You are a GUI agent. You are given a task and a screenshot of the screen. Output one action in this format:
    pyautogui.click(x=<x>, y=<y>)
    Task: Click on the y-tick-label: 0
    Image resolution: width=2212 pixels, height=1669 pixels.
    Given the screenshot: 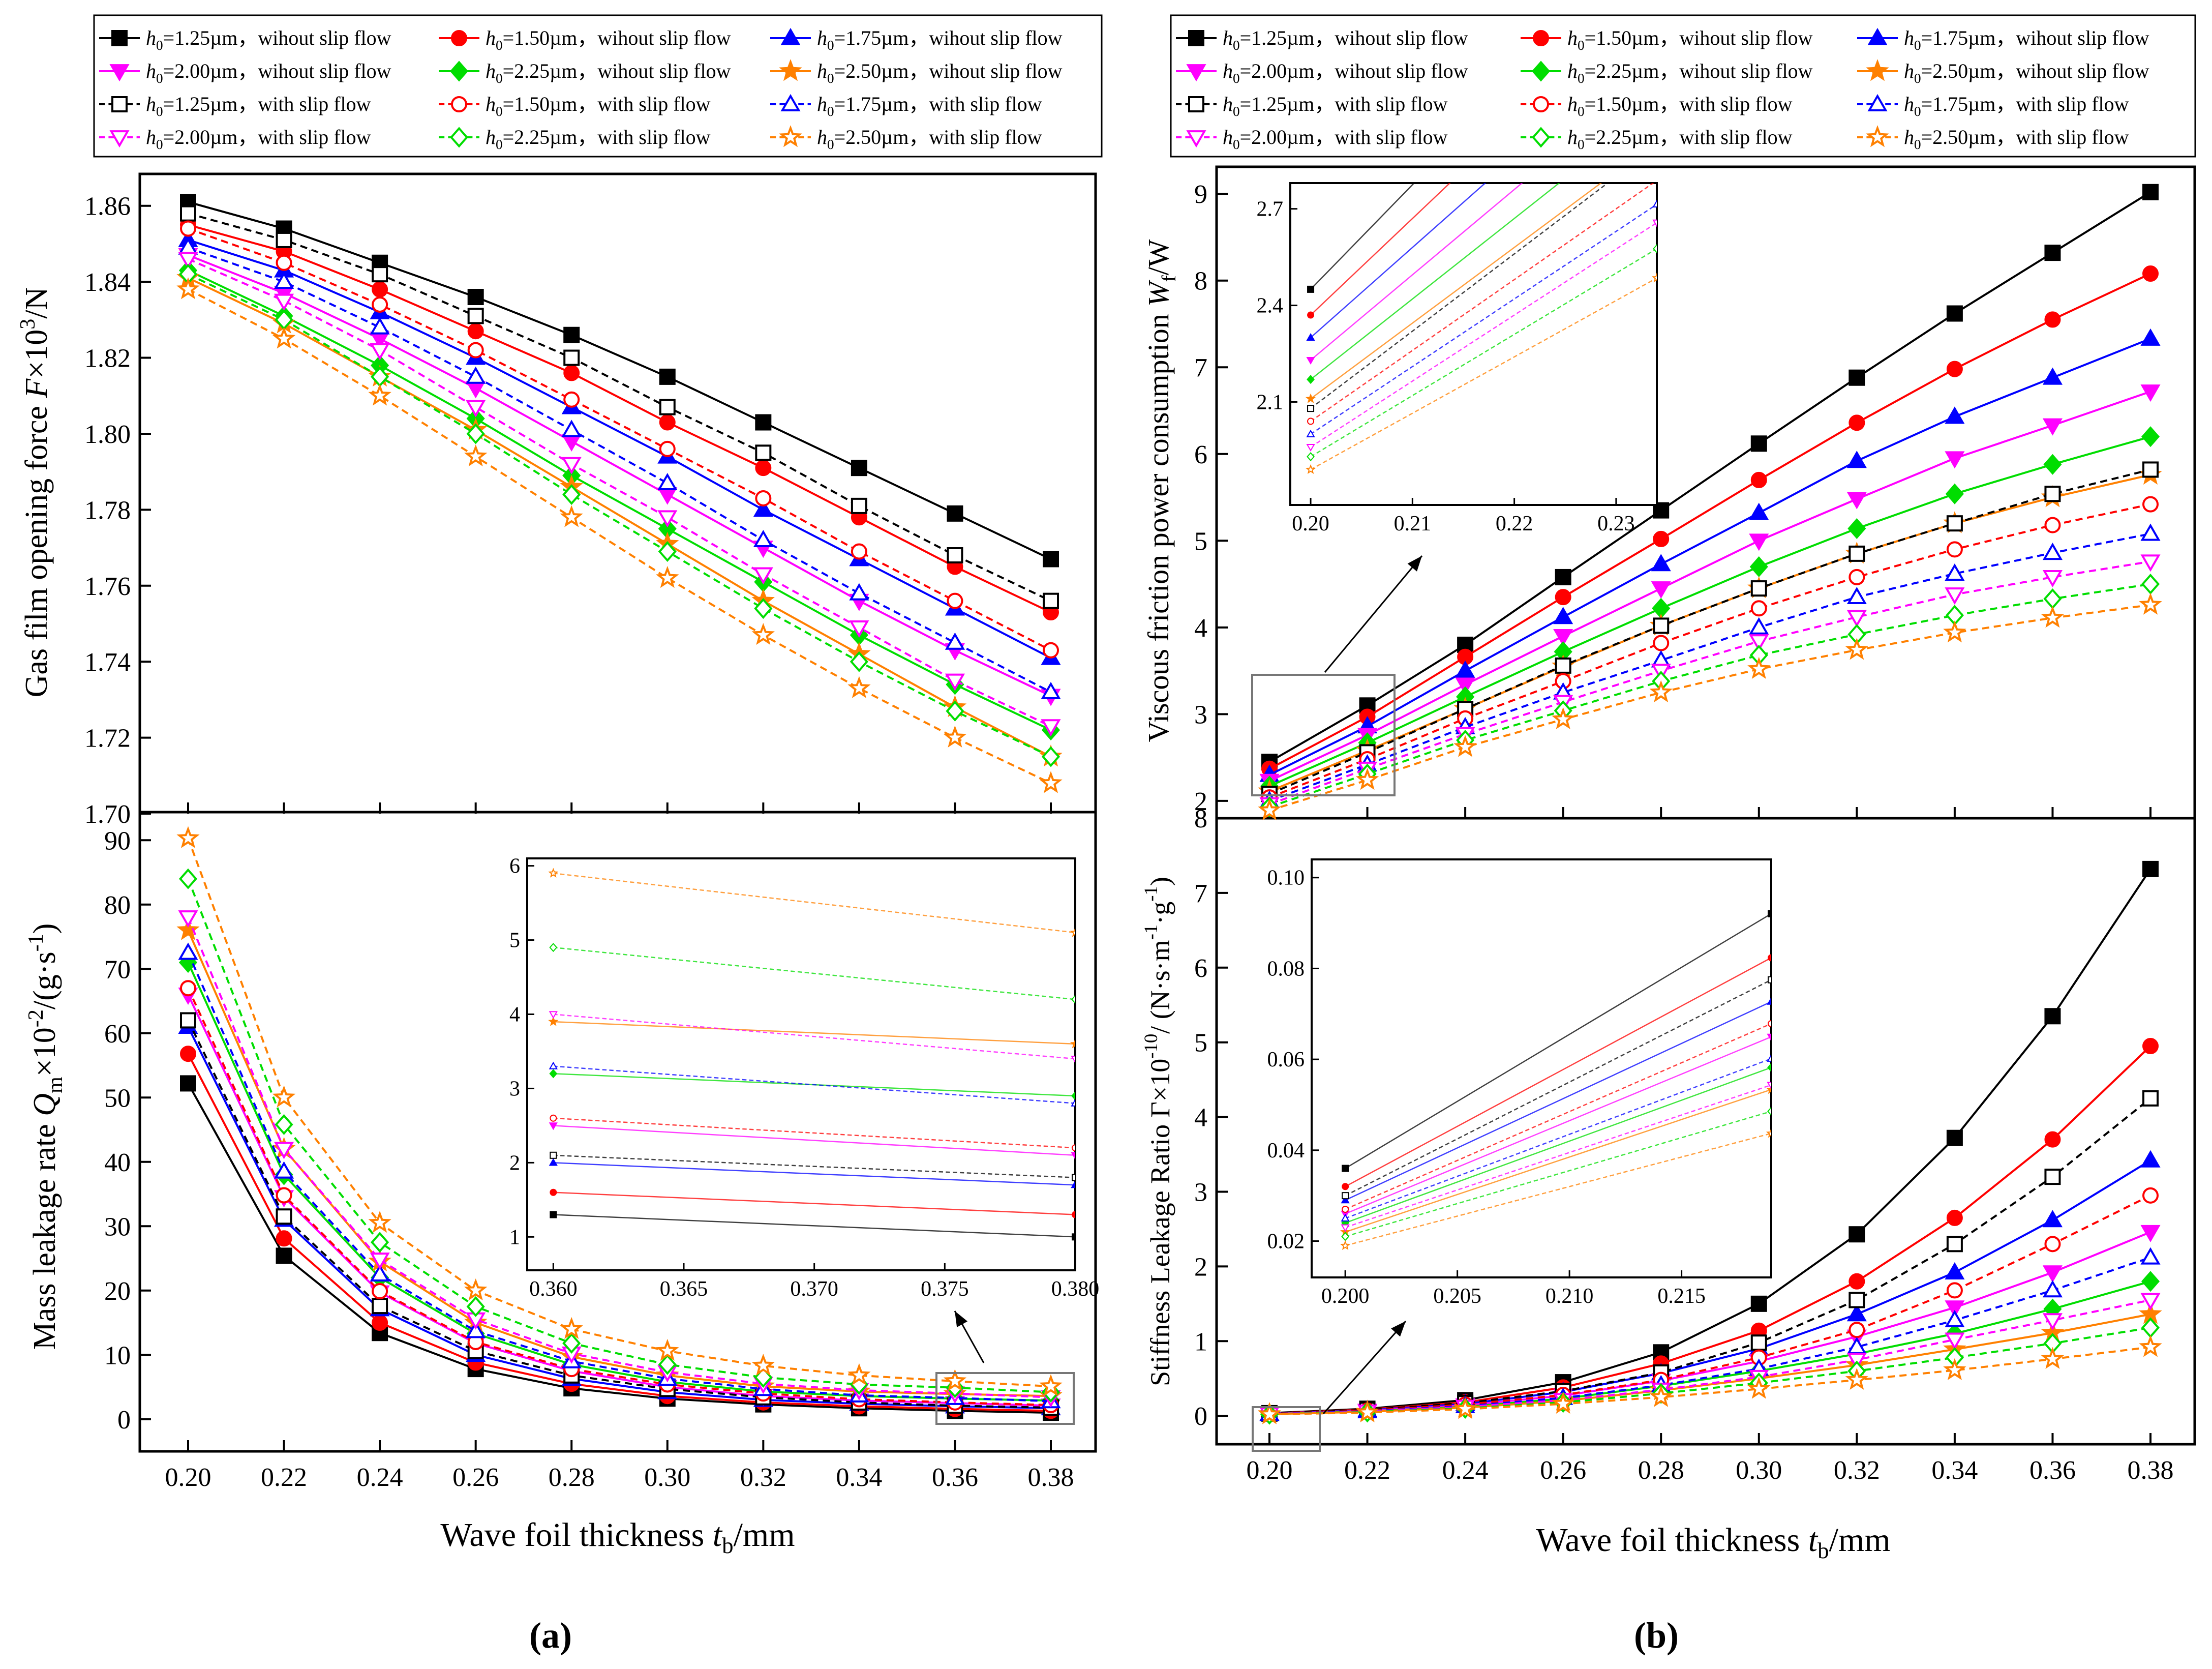 What is the action you would take?
    pyautogui.click(x=1200, y=1416)
    